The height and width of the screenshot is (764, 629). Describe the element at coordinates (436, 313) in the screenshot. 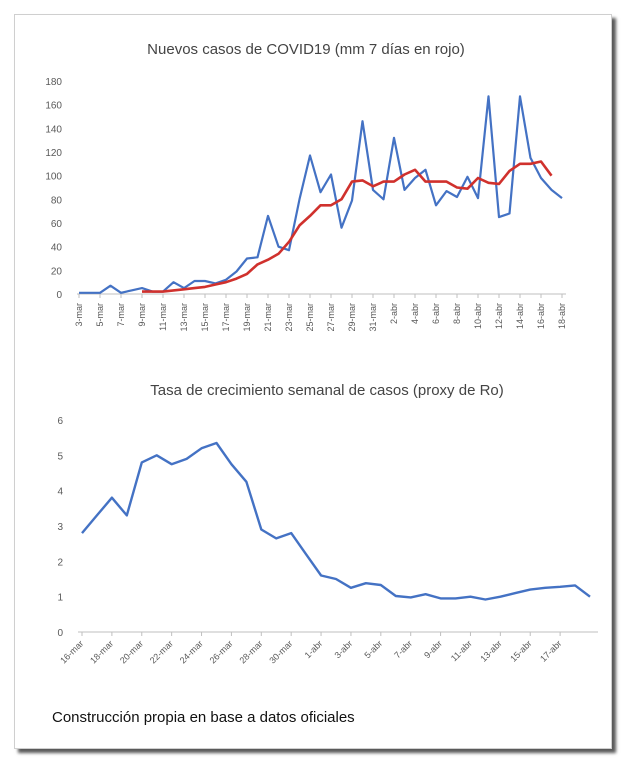

I see `x-tick-label: 6-abr` at that location.